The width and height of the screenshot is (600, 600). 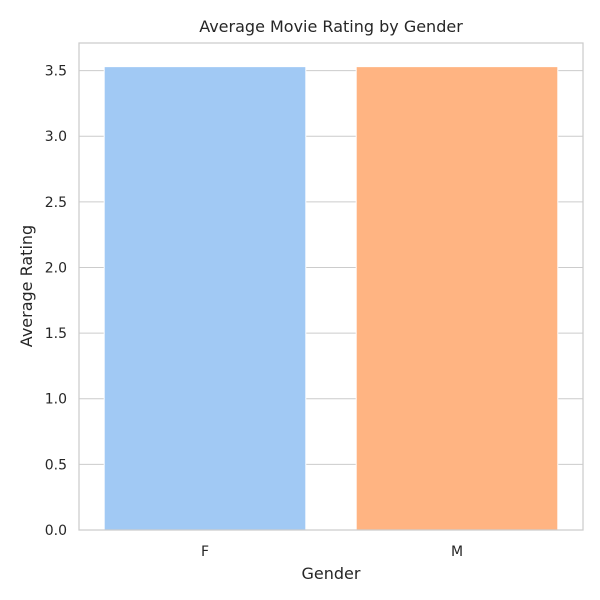 I want to click on y-tick-label: 3.5, so click(x=56, y=72).